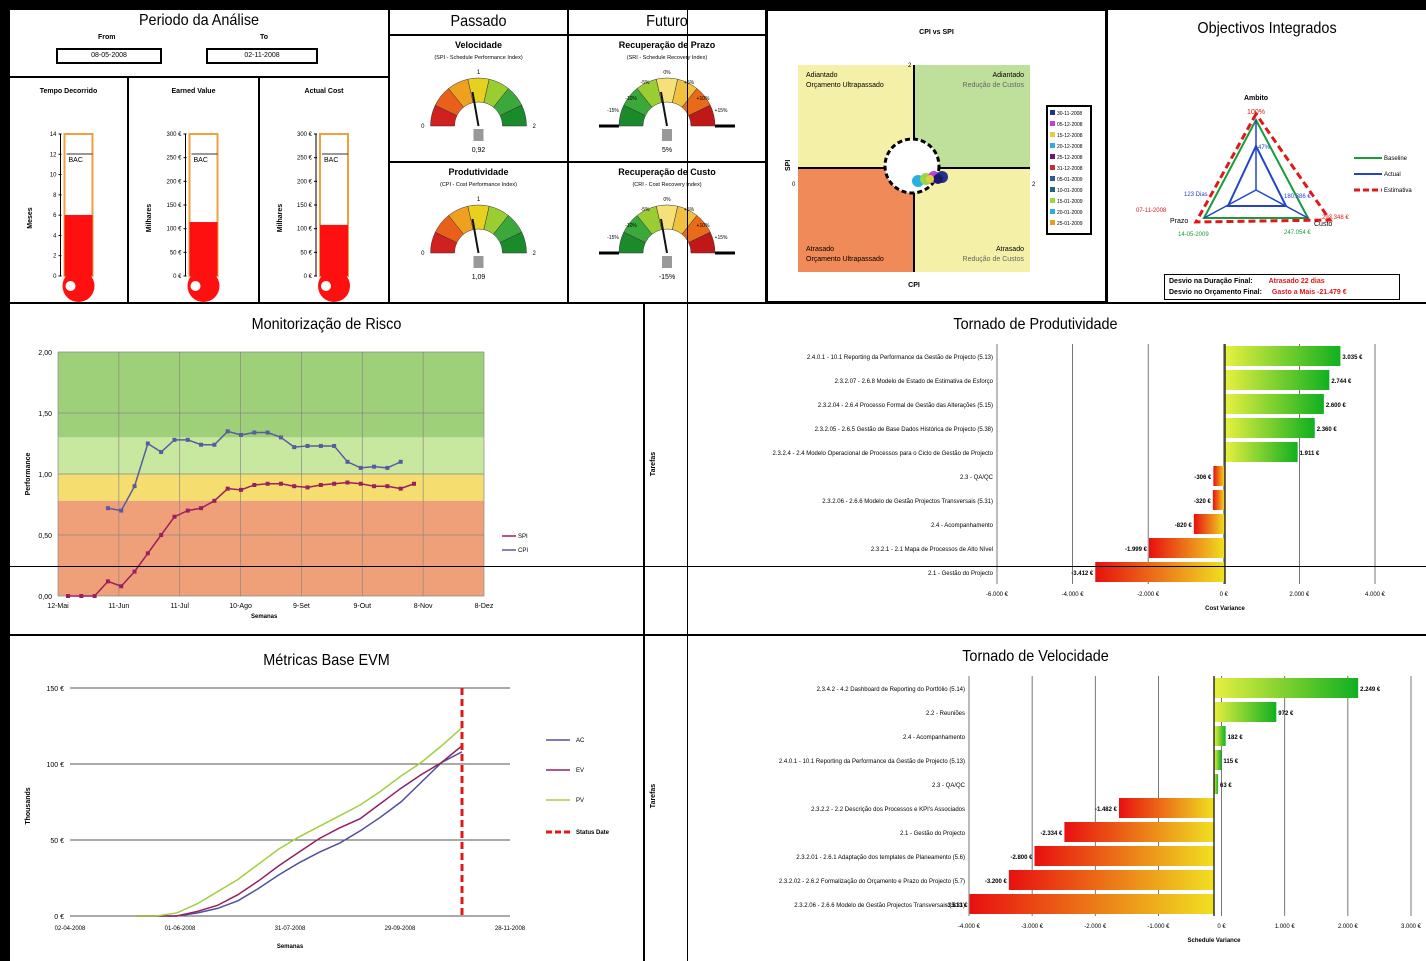 This screenshot has height=961, width=1426. I want to click on axis-top-label: 2, so click(910, 66).